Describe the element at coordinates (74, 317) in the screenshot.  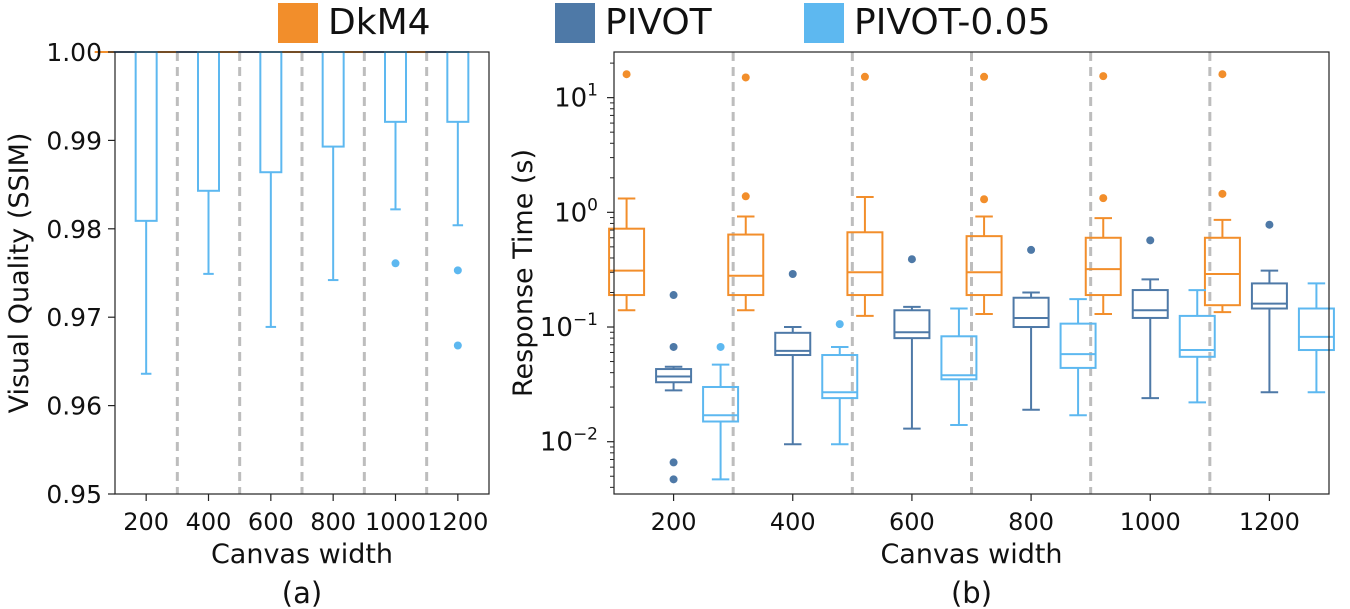
I see `y-tick-label: 0.97` at that location.